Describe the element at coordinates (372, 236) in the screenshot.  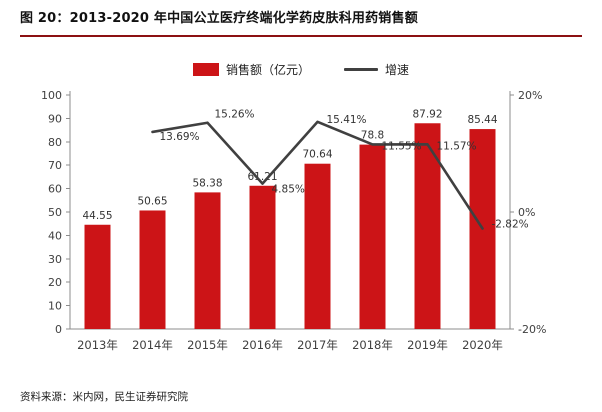
I see `bar-2018年` at that location.